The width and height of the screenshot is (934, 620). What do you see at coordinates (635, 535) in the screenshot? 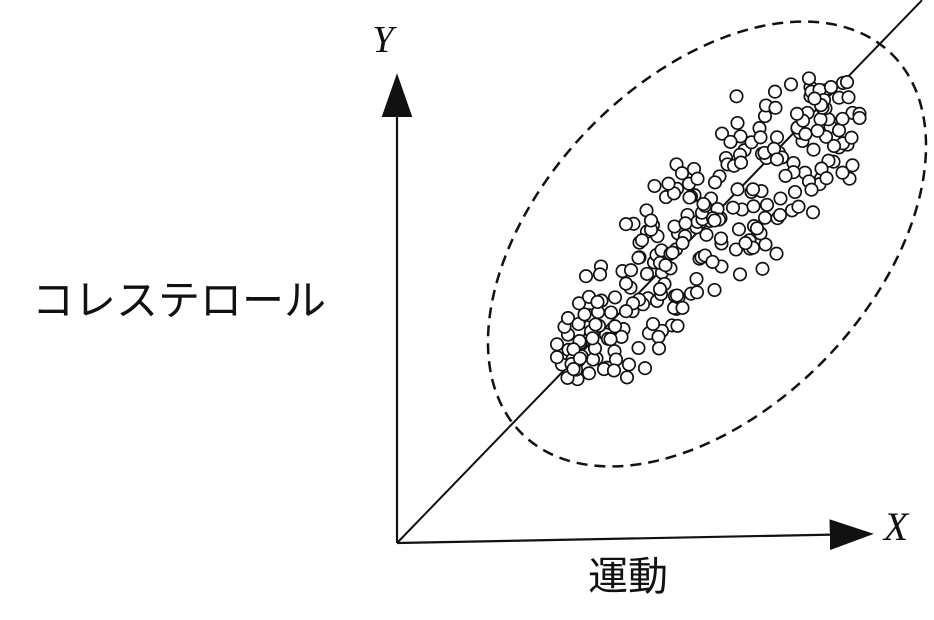
I see `x-axis` at bounding box center [635, 535].